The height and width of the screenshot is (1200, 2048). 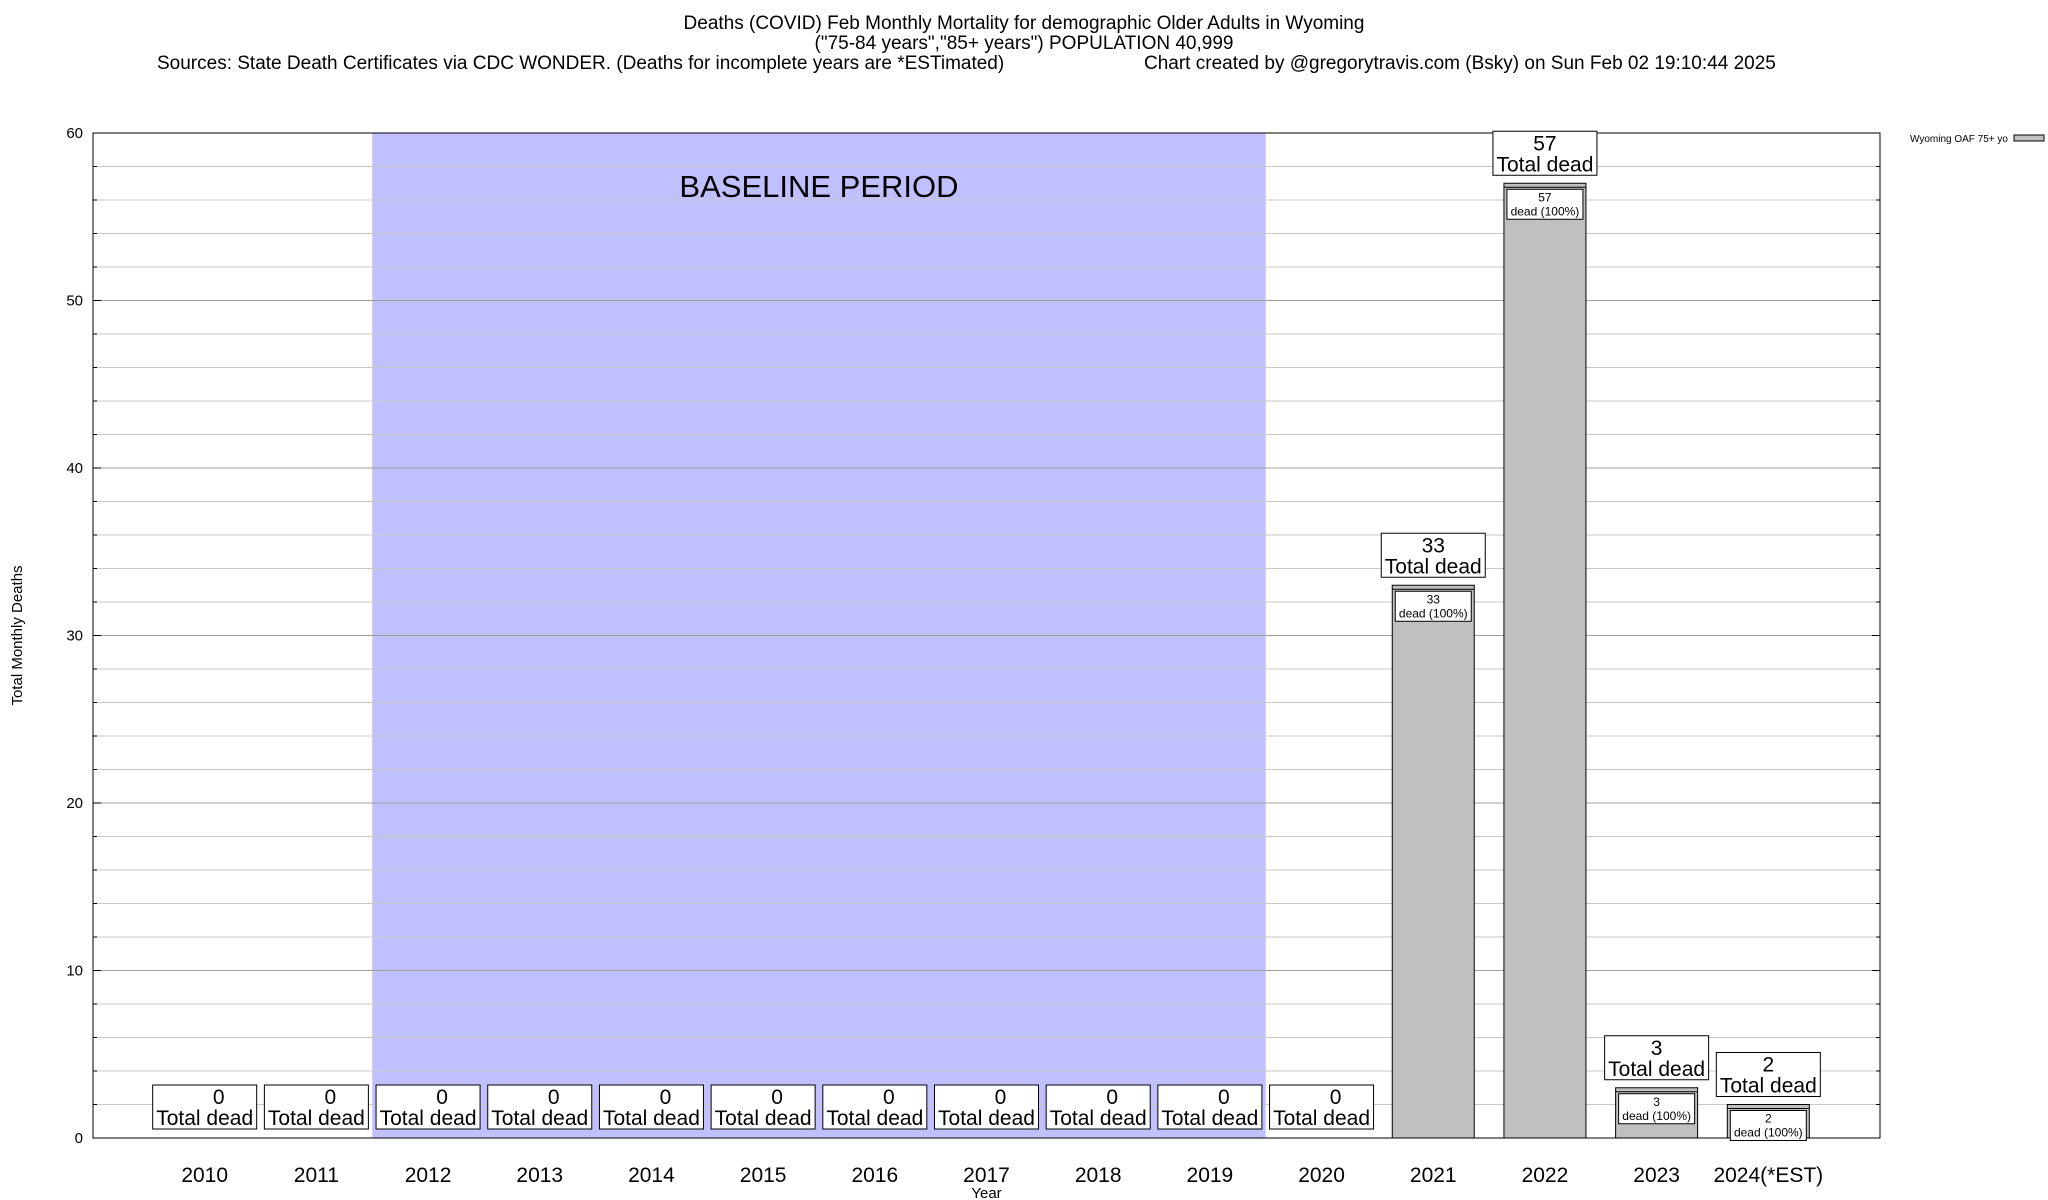 What do you see at coordinates (1321, 1175) in the screenshot?
I see `x-tick-label: 2020` at bounding box center [1321, 1175].